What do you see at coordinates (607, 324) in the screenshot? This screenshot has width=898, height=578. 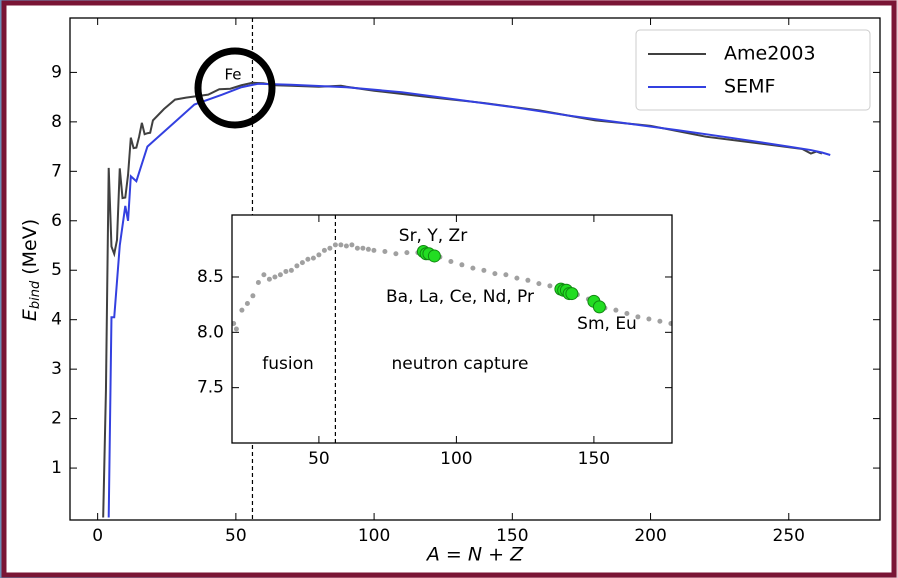 I see `annotation: Sm, Eu` at bounding box center [607, 324].